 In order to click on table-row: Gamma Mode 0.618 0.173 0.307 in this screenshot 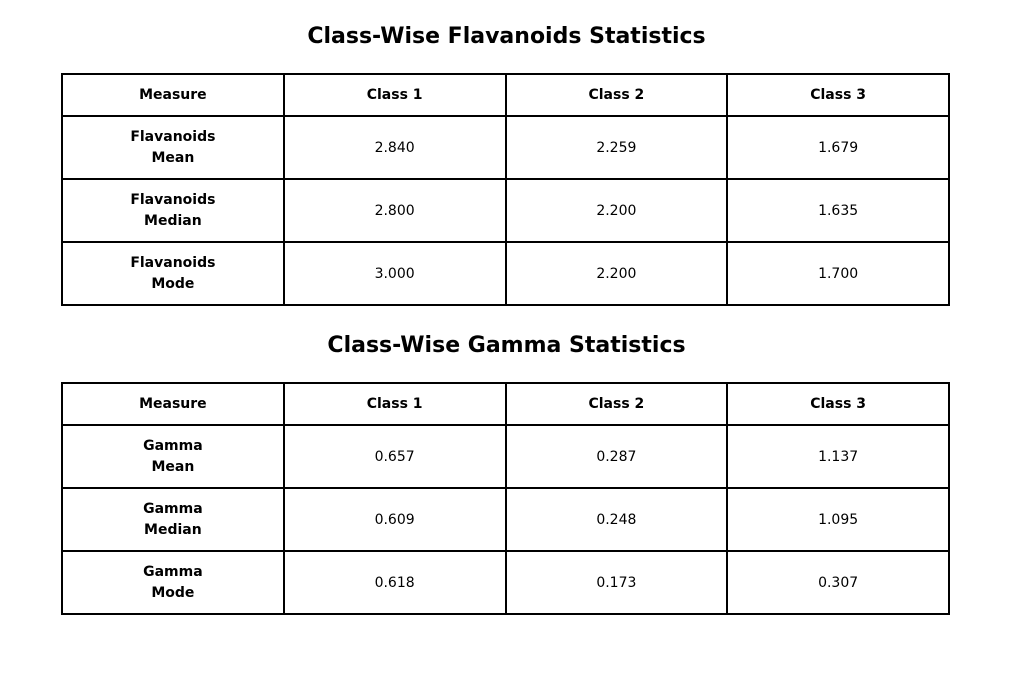, I will do `click(505, 582)`.